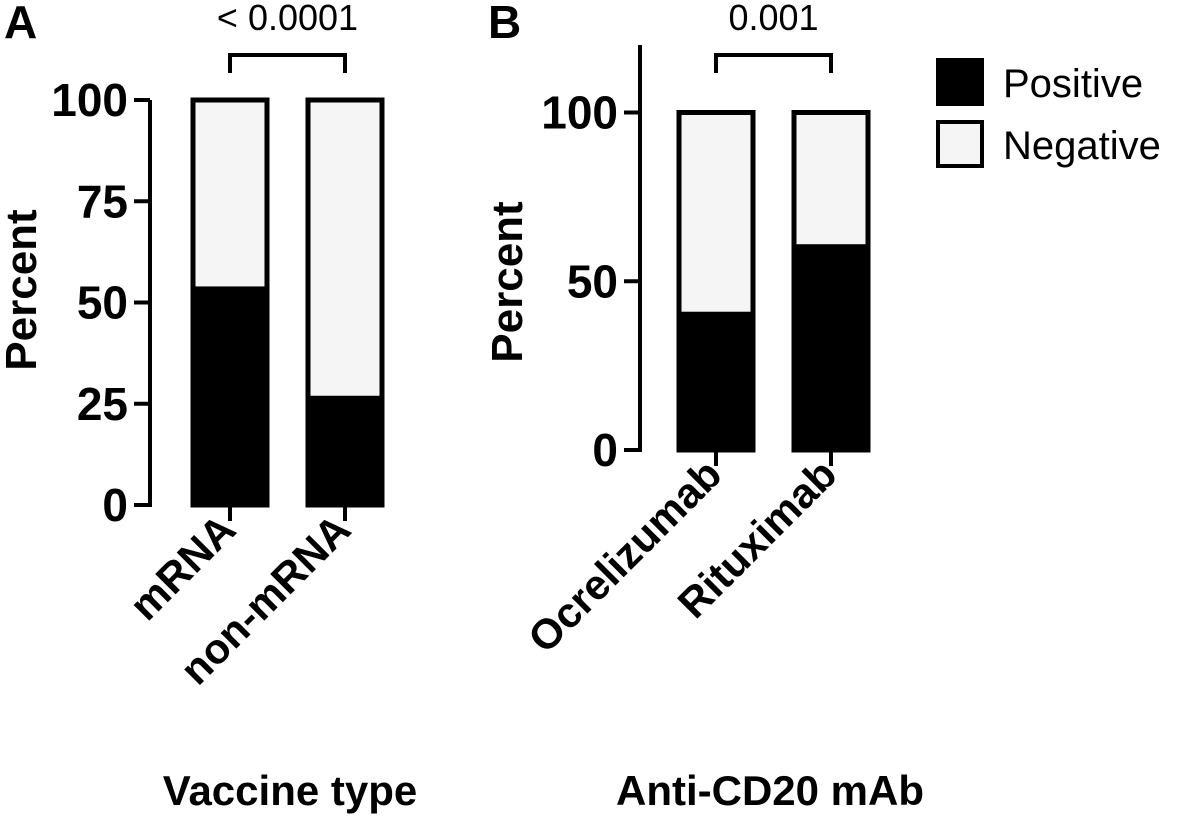 This screenshot has width=1200, height=820. Describe the element at coordinates (89, 100) in the screenshot. I see `panel-a-ytick-label: 100` at that location.